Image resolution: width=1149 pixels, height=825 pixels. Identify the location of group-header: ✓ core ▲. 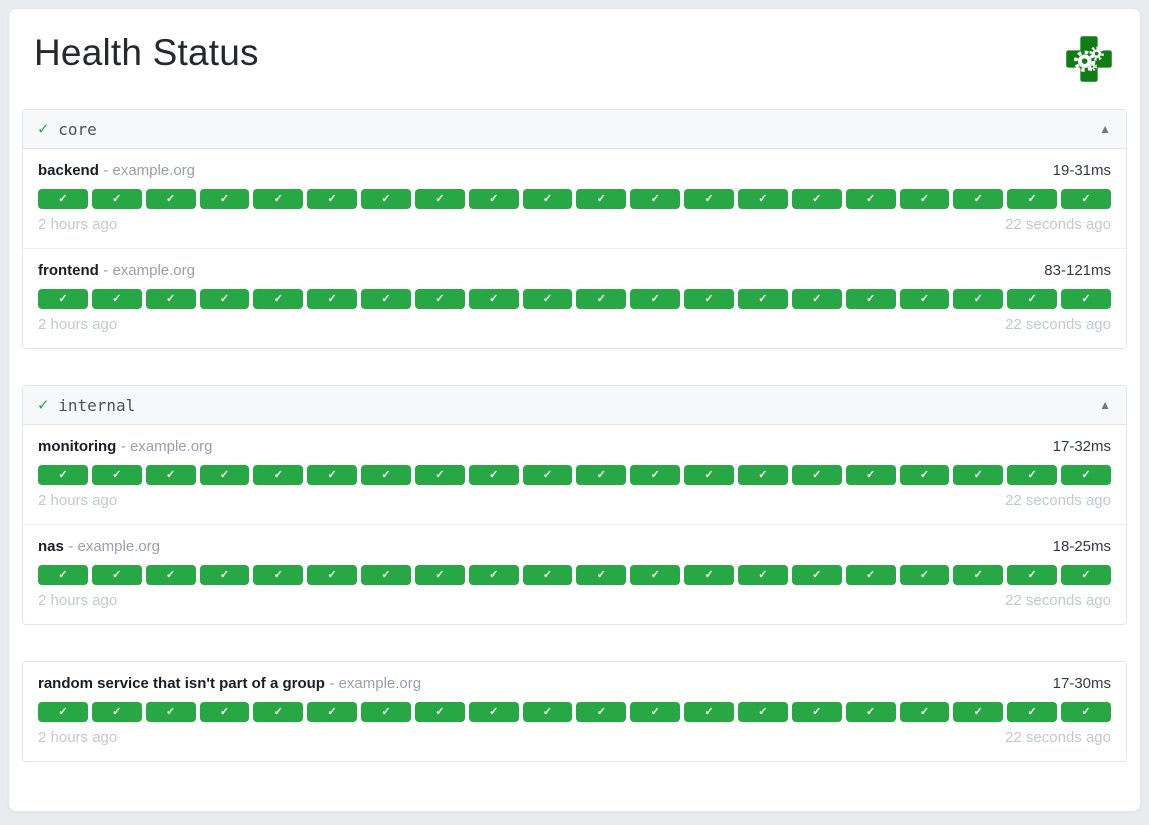
(574, 129).